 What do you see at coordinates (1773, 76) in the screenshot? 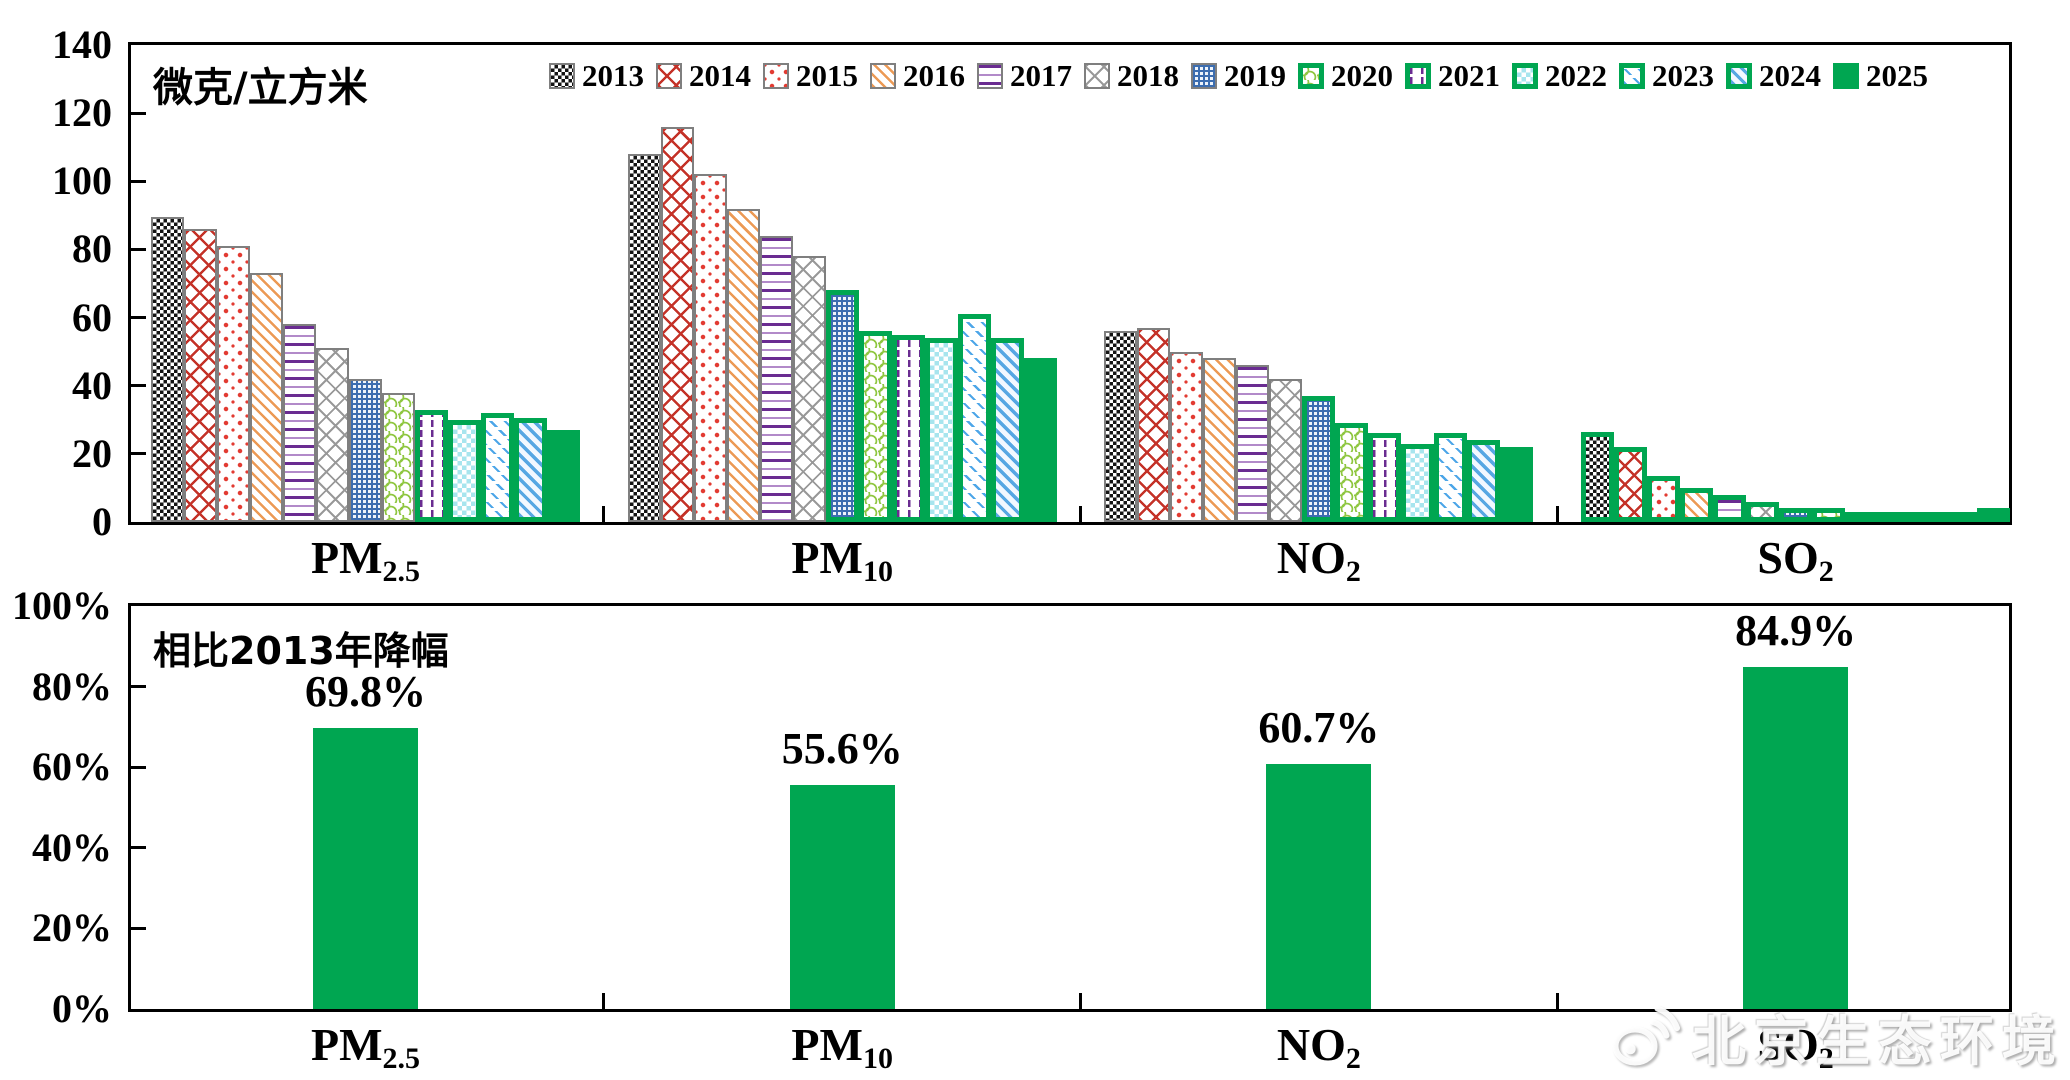
I see `legend-item-2024: 2024` at bounding box center [1773, 76].